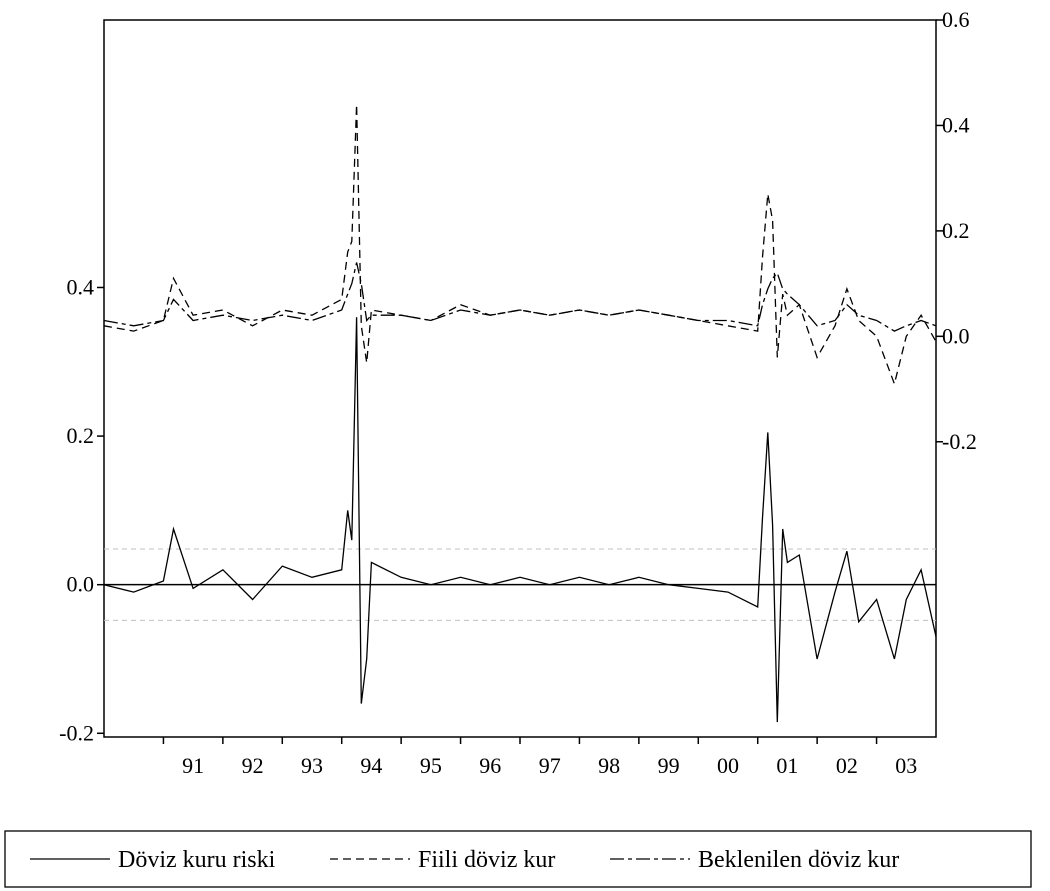  Describe the element at coordinates (959, 441) in the screenshot. I see `right-tick-label: -0.2` at that location.